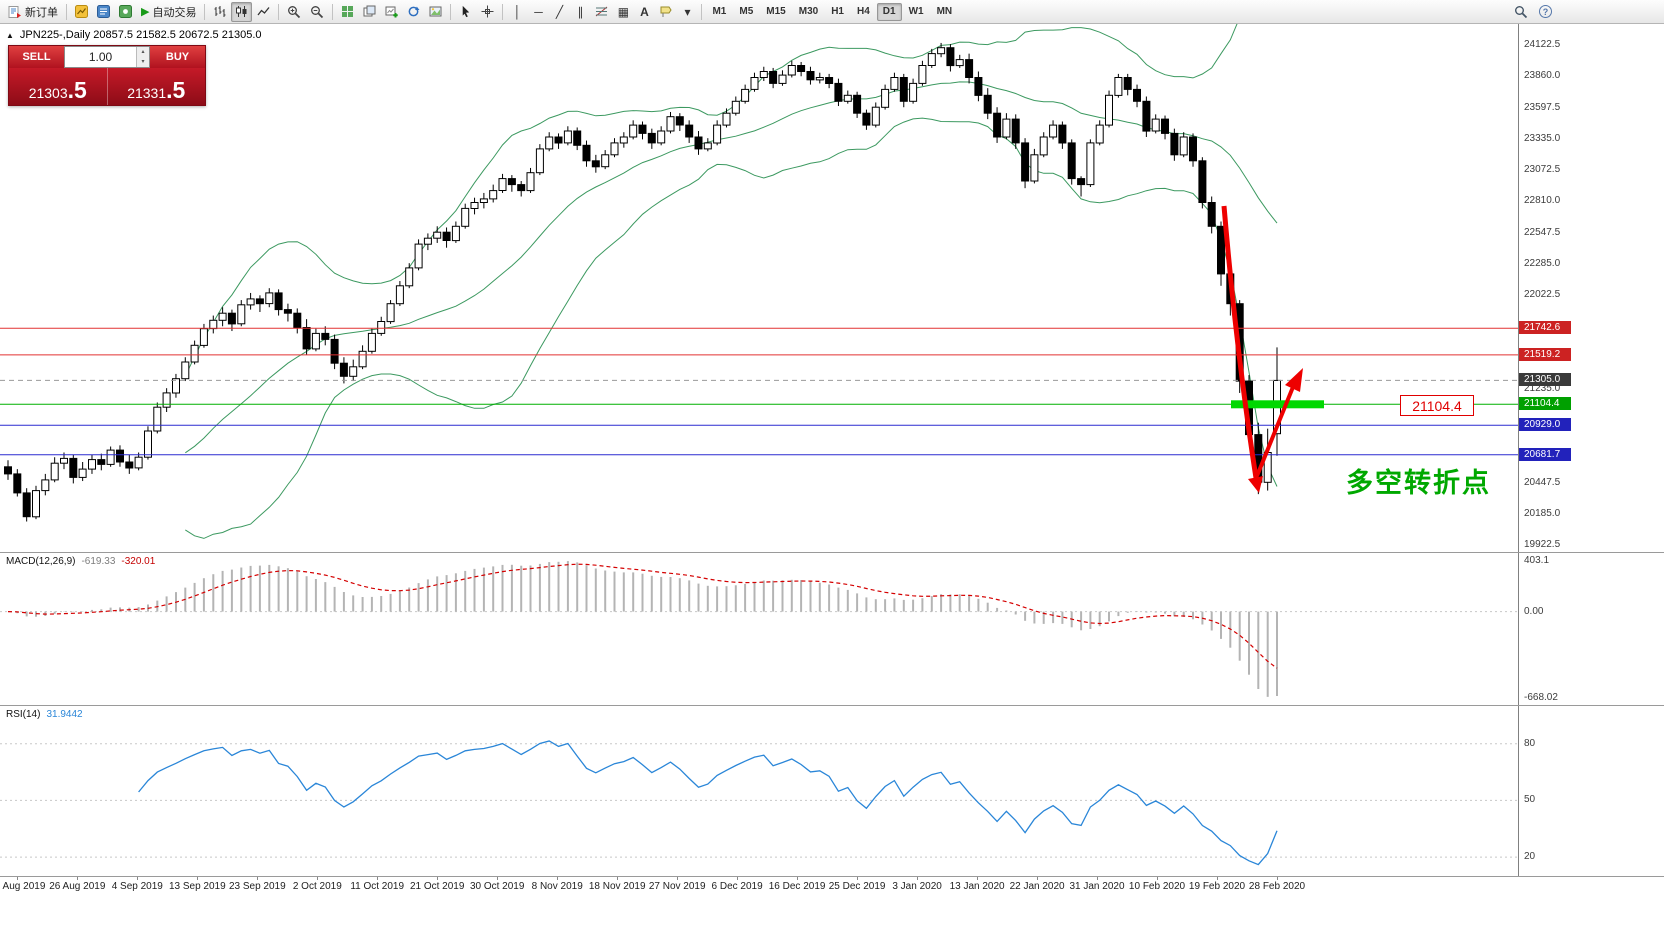 The image size is (1664, 944). Describe the element at coordinates (623, 12) in the screenshot. I see `shapes-tool-button: ▦` at that location.